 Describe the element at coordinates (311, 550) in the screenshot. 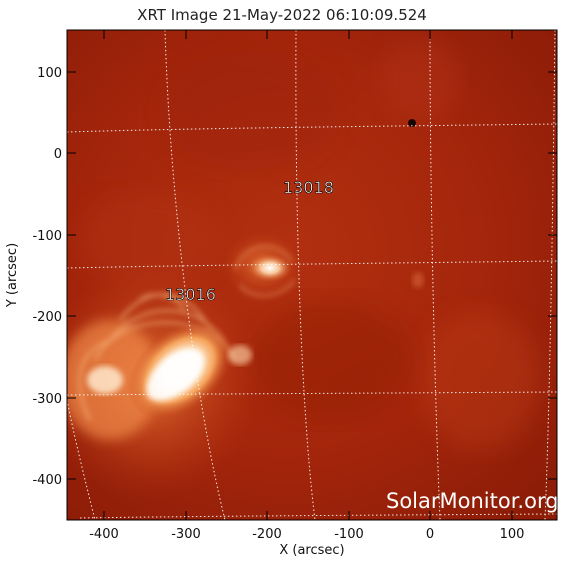

I see `x-axis-label: X (arcsec)` at that location.